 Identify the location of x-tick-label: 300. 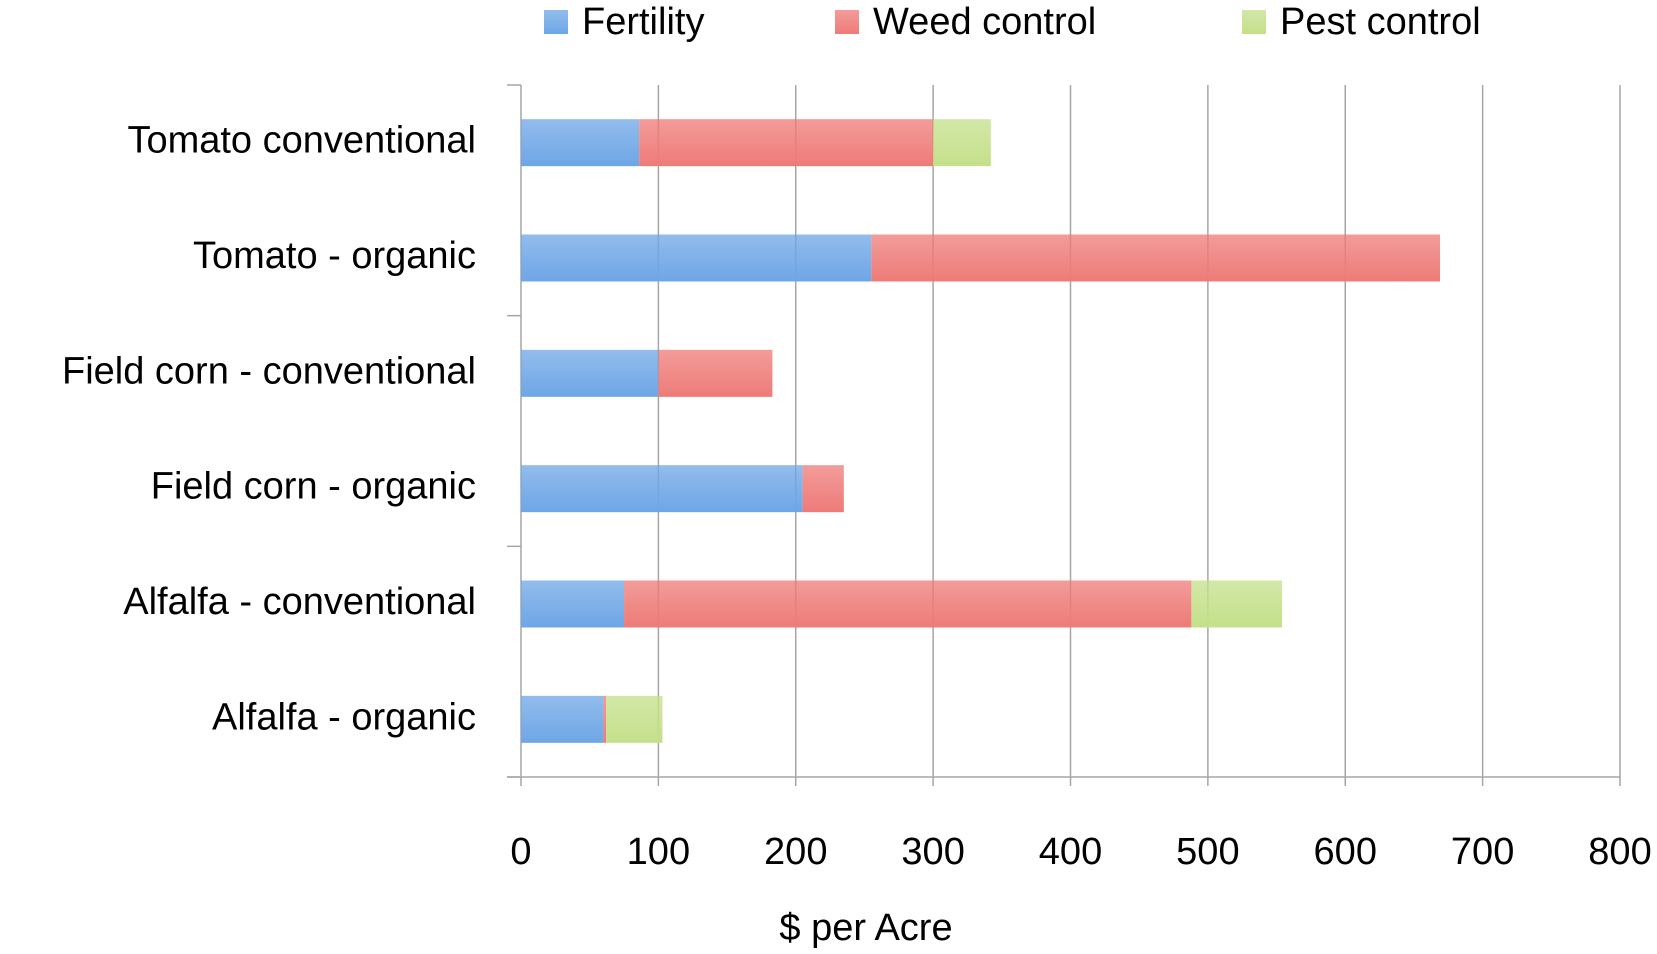
(932, 852).